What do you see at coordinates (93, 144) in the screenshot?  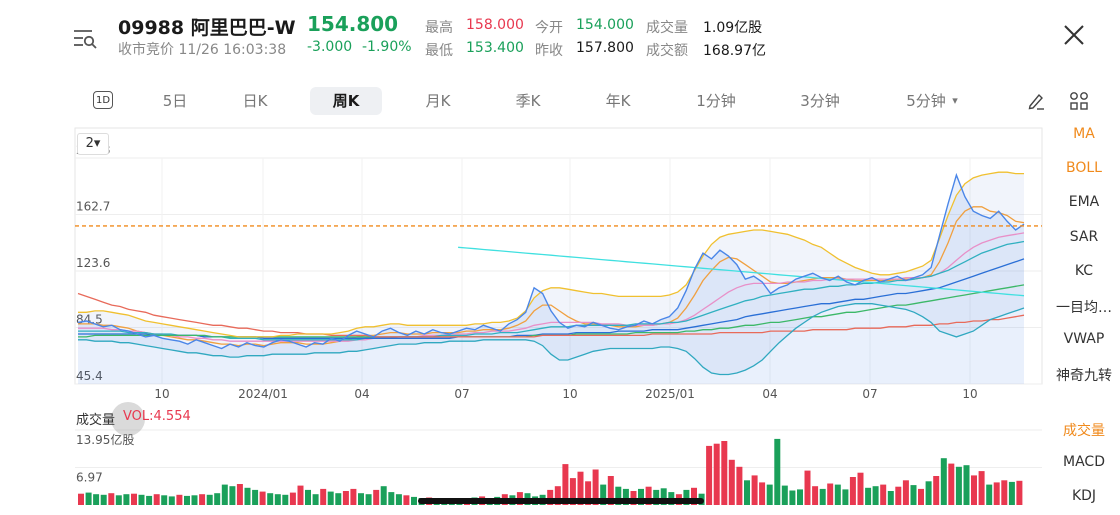 I see `chart-count-dropdown: 2▾` at bounding box center [93, 144].